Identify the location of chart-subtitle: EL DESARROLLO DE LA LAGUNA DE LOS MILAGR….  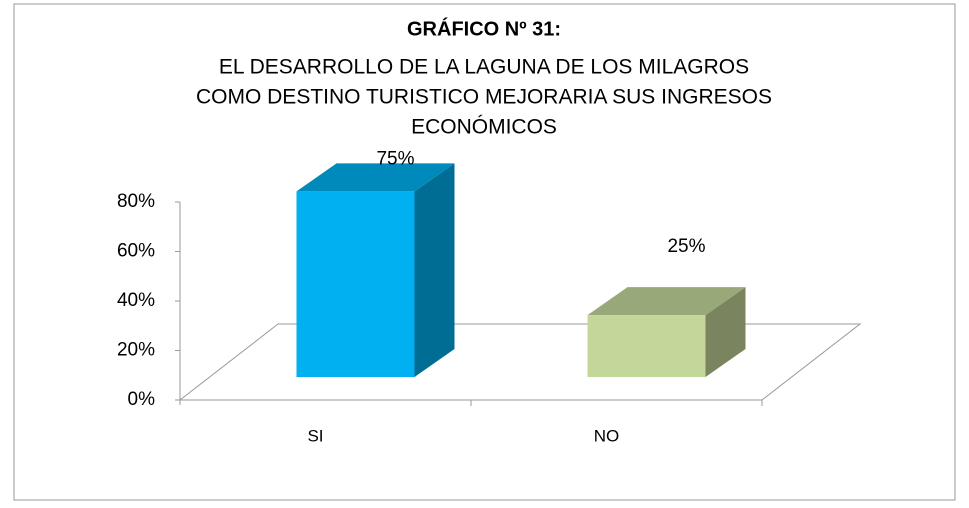
(484, 67).